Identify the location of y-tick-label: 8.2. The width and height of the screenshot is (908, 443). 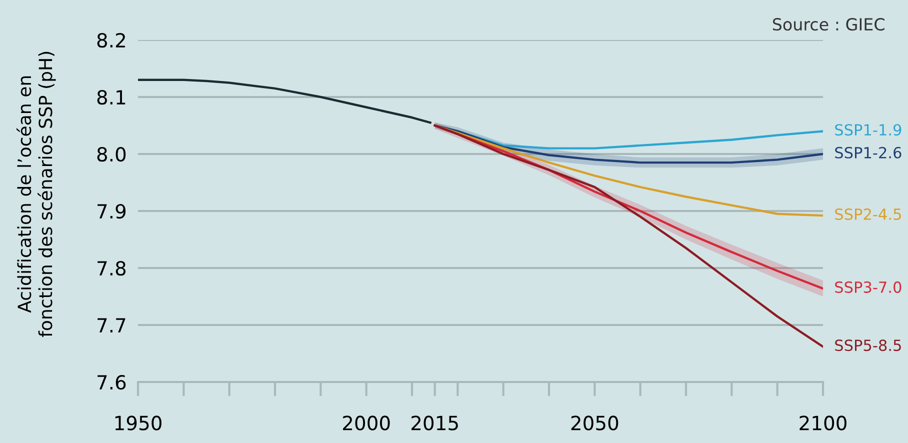
(111, 40).